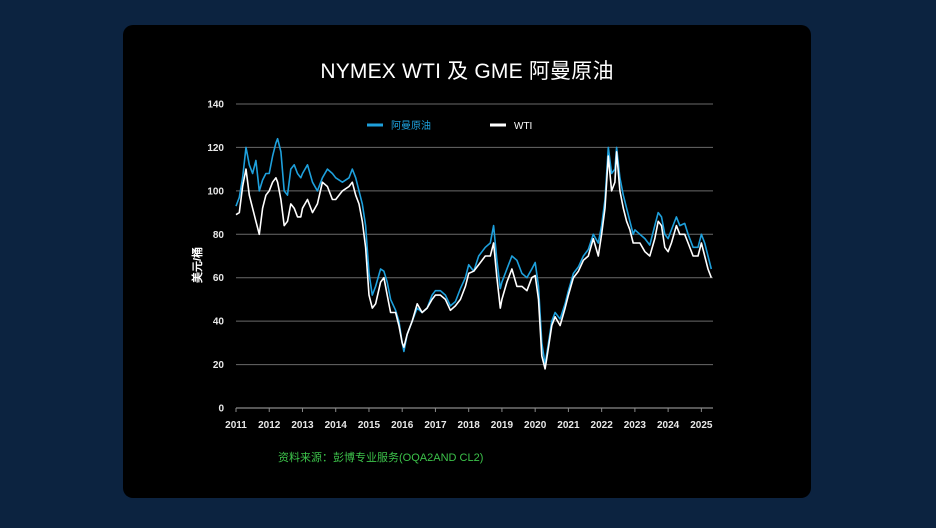 The height and width of the screenshot is (528, 936). What do you see at coordinates (219, 365) in the screenshot?
I see `y-tick-label: 20` at bounding box center [219, 365].